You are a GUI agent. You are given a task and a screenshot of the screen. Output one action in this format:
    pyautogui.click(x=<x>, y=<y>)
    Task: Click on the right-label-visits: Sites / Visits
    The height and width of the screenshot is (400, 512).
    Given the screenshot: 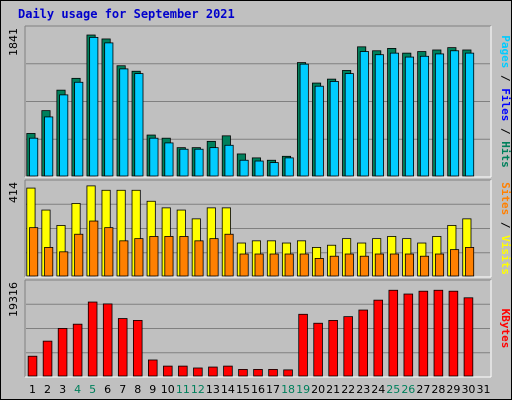 What is the action you would take?
    pyautogui.click(x=505, y=228)
    